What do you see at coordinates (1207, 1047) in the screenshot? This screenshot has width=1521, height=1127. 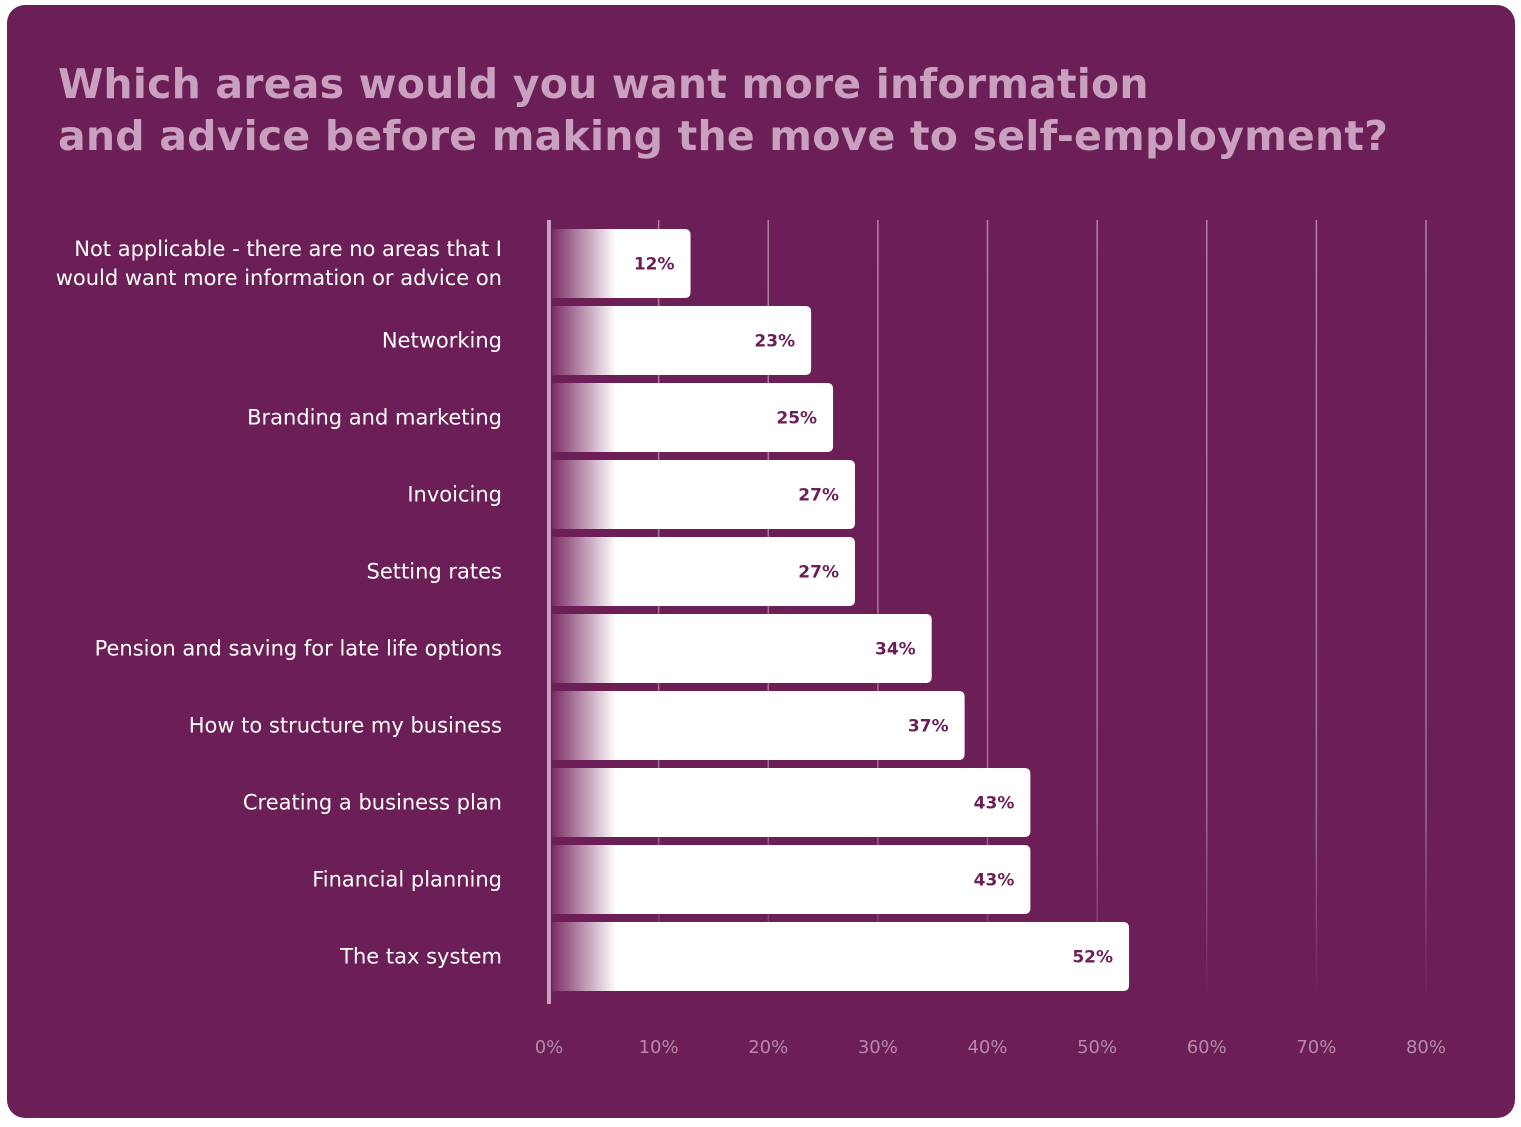 I see `x-tick-label: 60%` at bounding box center [1207, 1047].